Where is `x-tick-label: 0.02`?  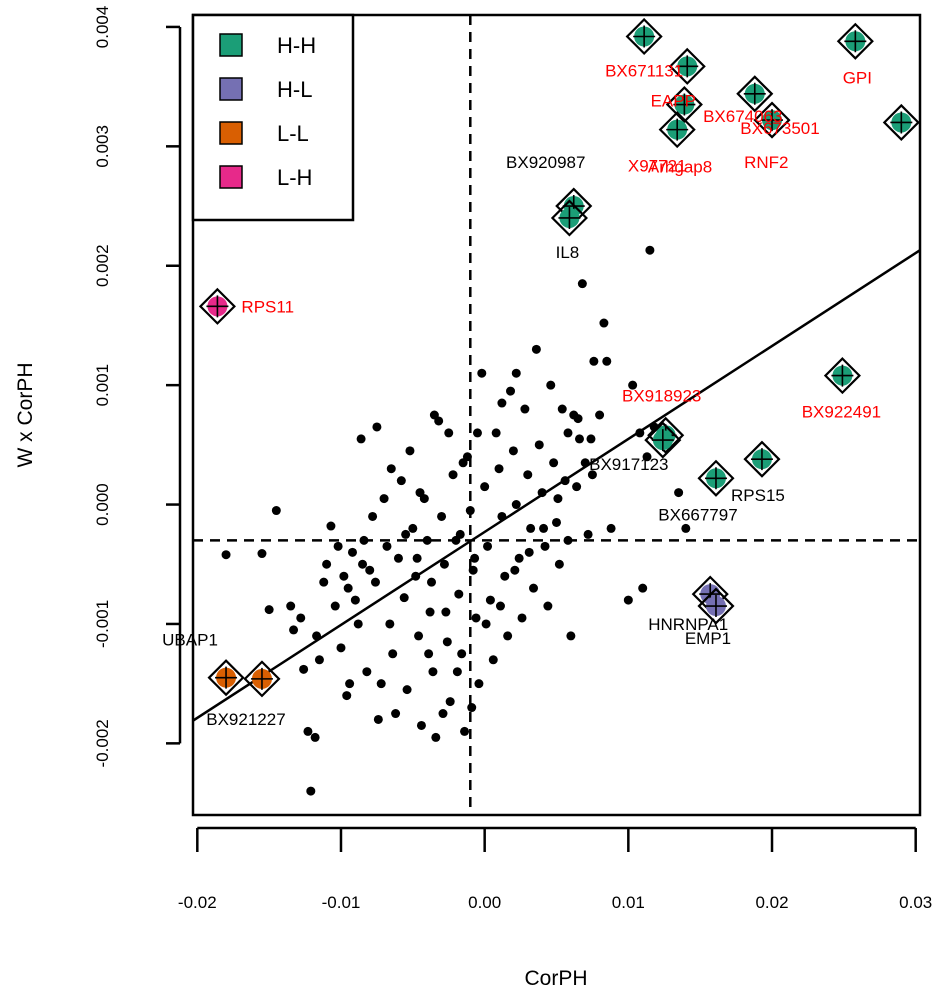
x-tick-label: 0.02 is located at coordinates (771, 902).